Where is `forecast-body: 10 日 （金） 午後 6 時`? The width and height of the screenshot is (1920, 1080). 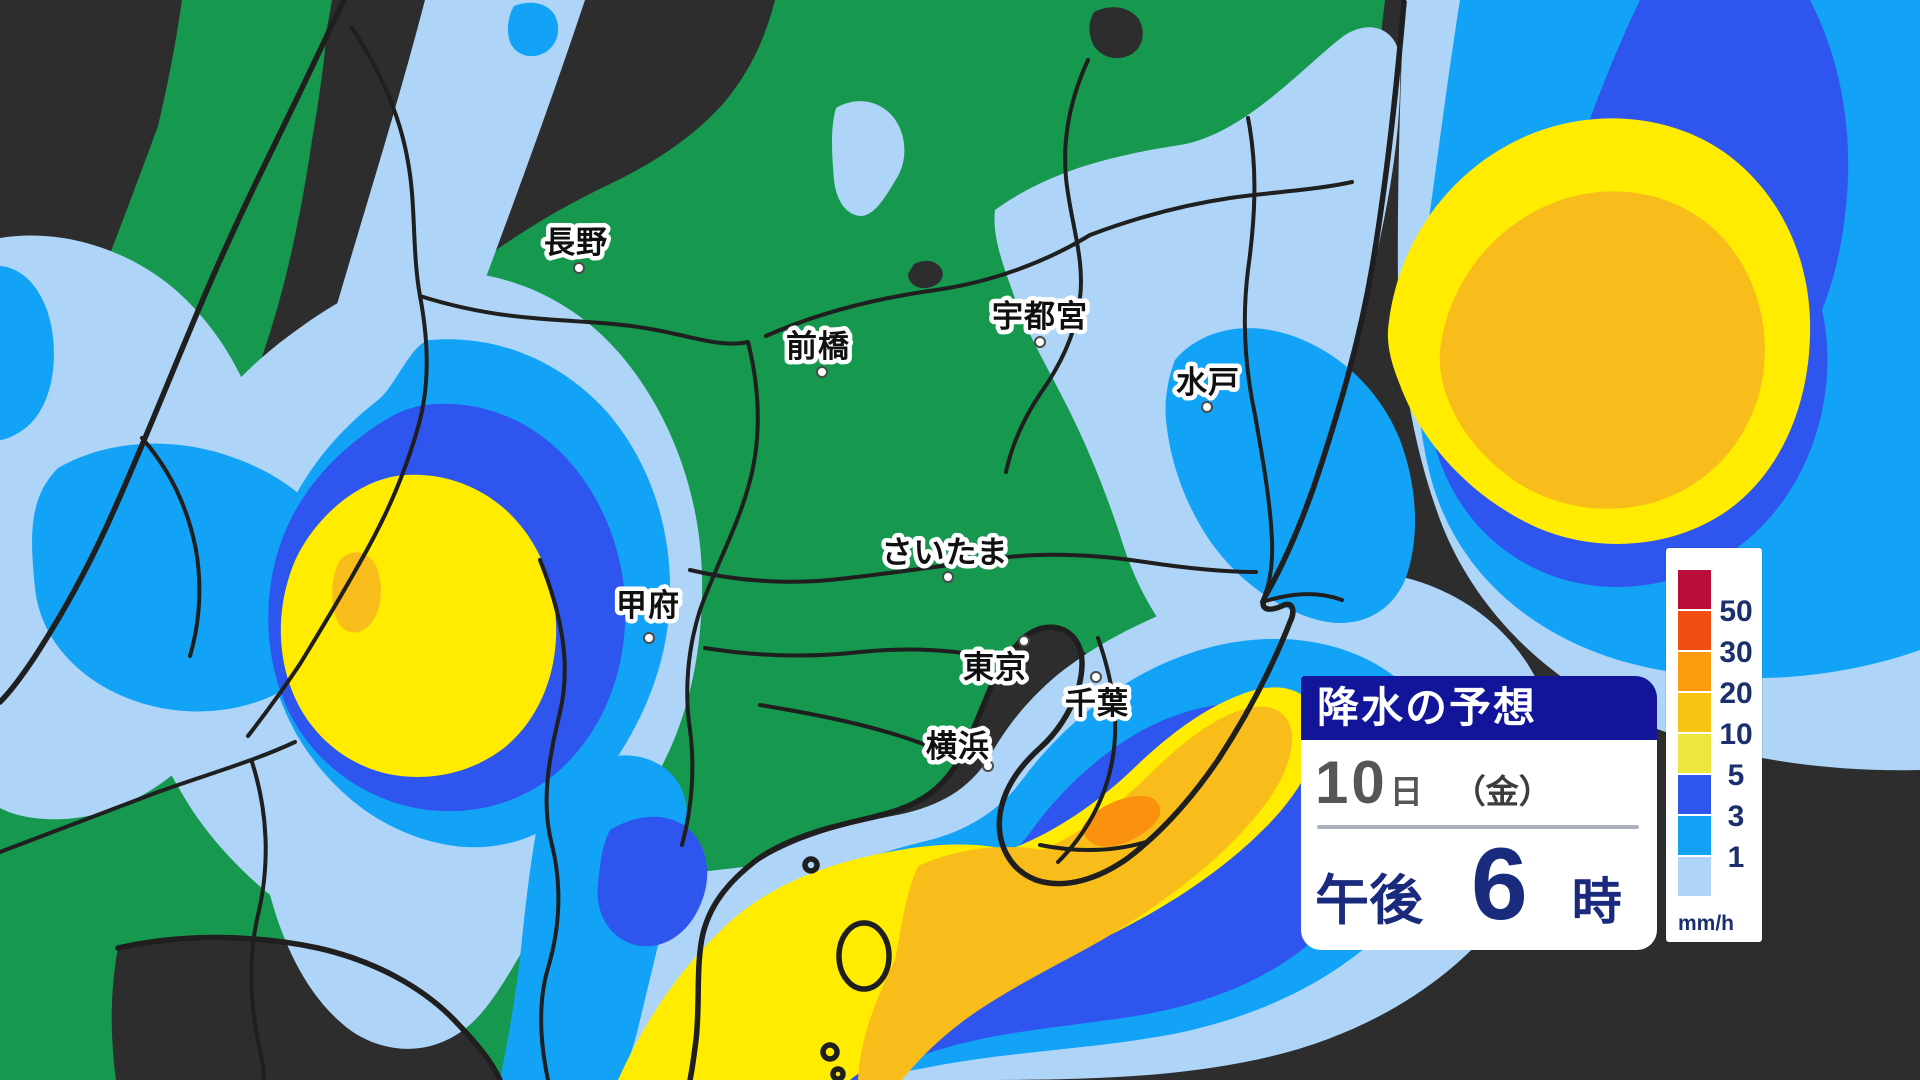 forecast-body: 10 日 （金） 午後 6 時 is located at coordinates (1479, 845).